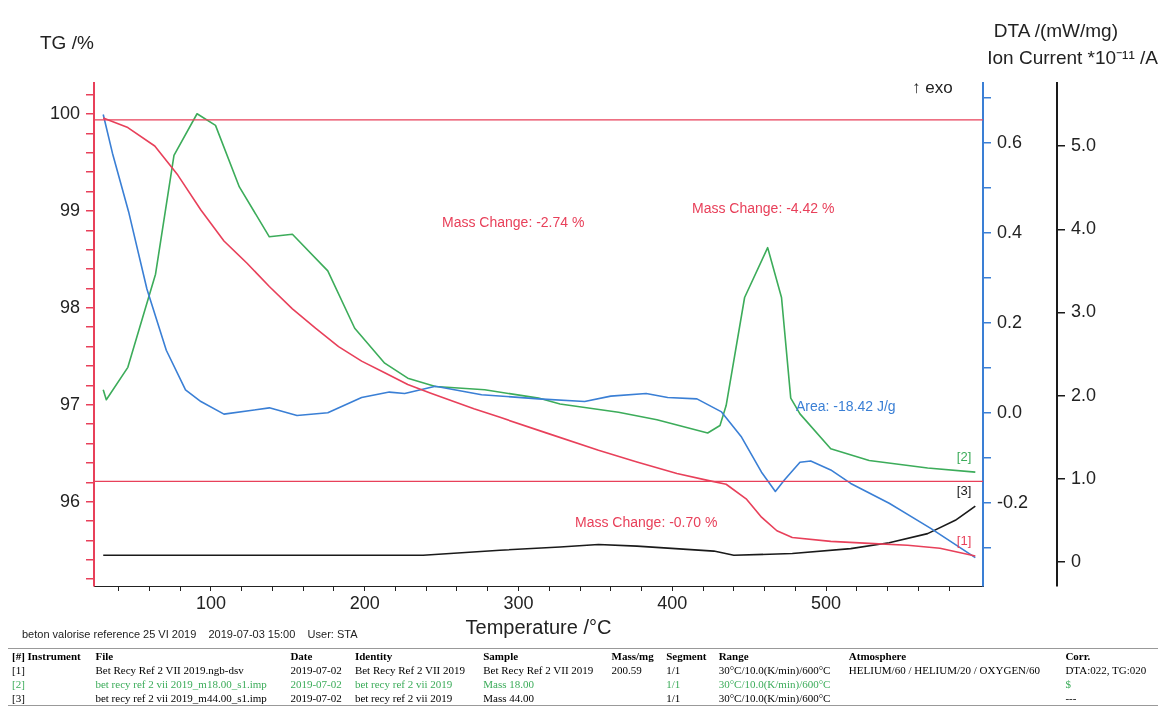 This screenshot has width=1166, height=715. Describe the element at coordinates (1072, 58) in the screenshot. I see `y3-axis-title: Ion Current *10⁻¹¹ /A` at that location.